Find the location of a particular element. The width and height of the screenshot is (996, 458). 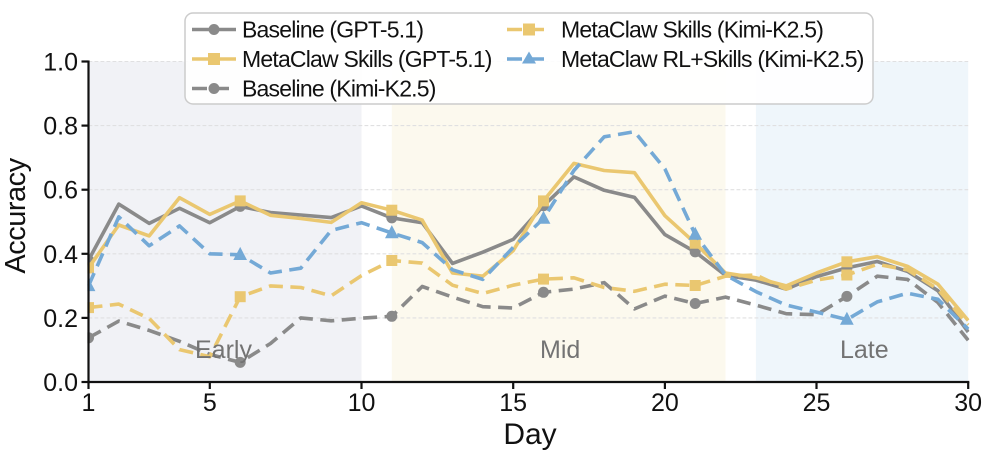

svg-text: 0.8 is located at coordinates (60, 127).